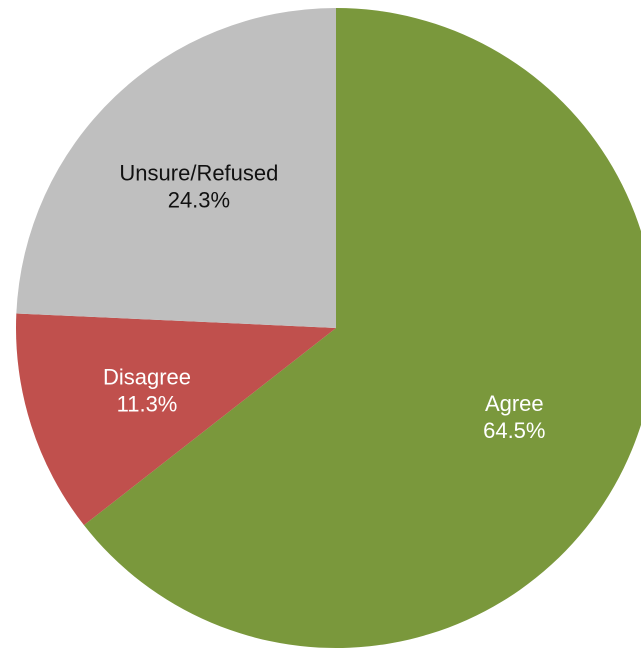 This screenshot has height=649, width=641. What do you see at coordinates (147, 376) in the screenshot?
I see `slice-label-disagree: Disagree` at bounding box center [147, 376].